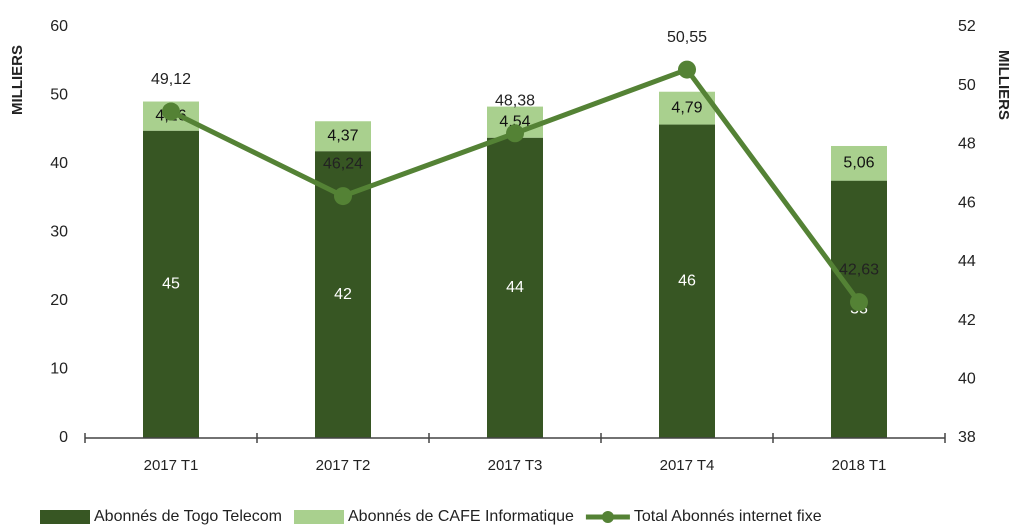  What do you see at coordinates (17, 80) in the screenshot?
I see `y-axis-title: MILLIERS` at bounding box center [17, 80].